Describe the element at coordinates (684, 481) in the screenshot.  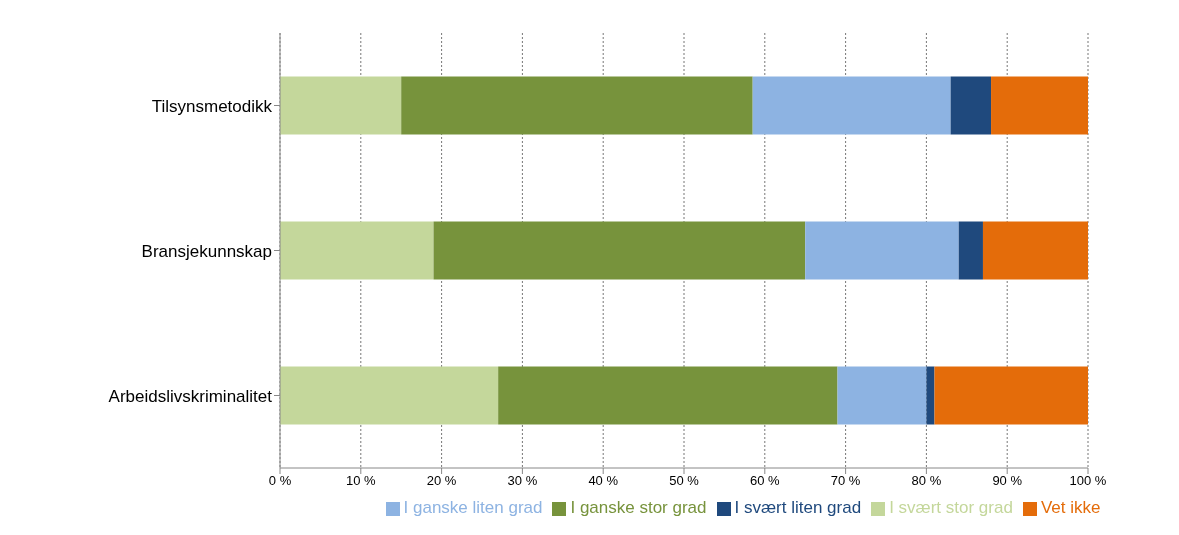
I see `x-tick-label: 50 %` at that location.